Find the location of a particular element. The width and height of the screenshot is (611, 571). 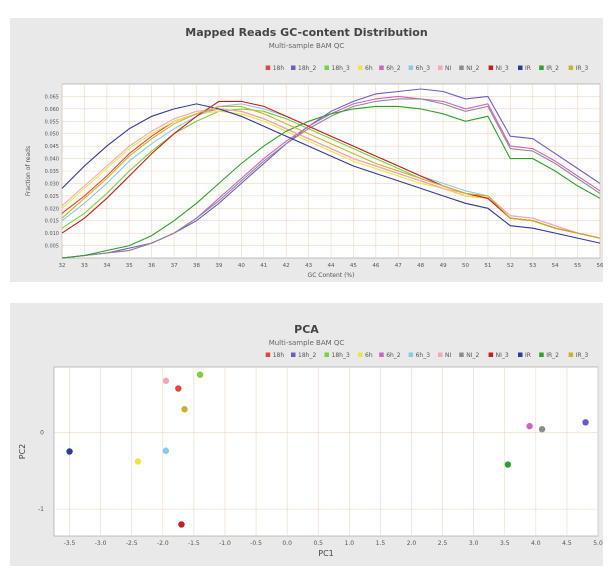

y-axis-label: PC2 is located at coordinates (22, 452).